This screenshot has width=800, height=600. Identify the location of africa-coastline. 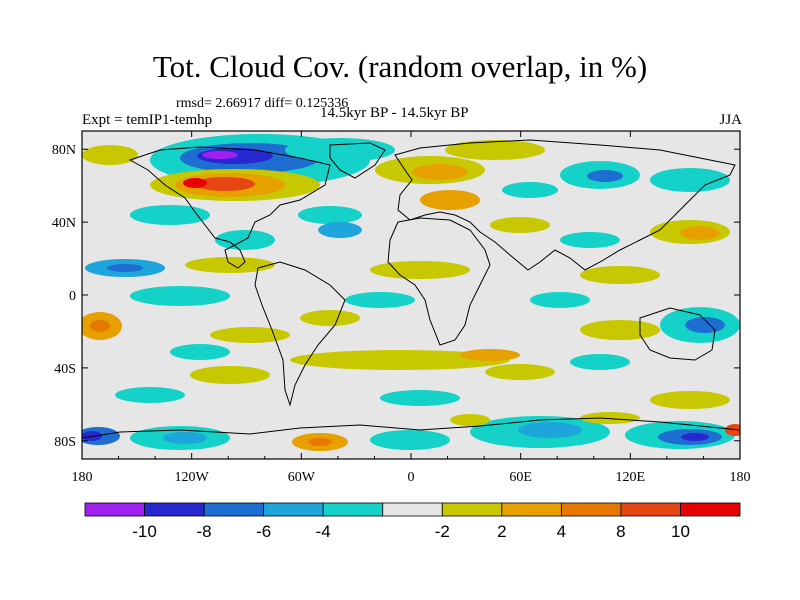
(439, 281).